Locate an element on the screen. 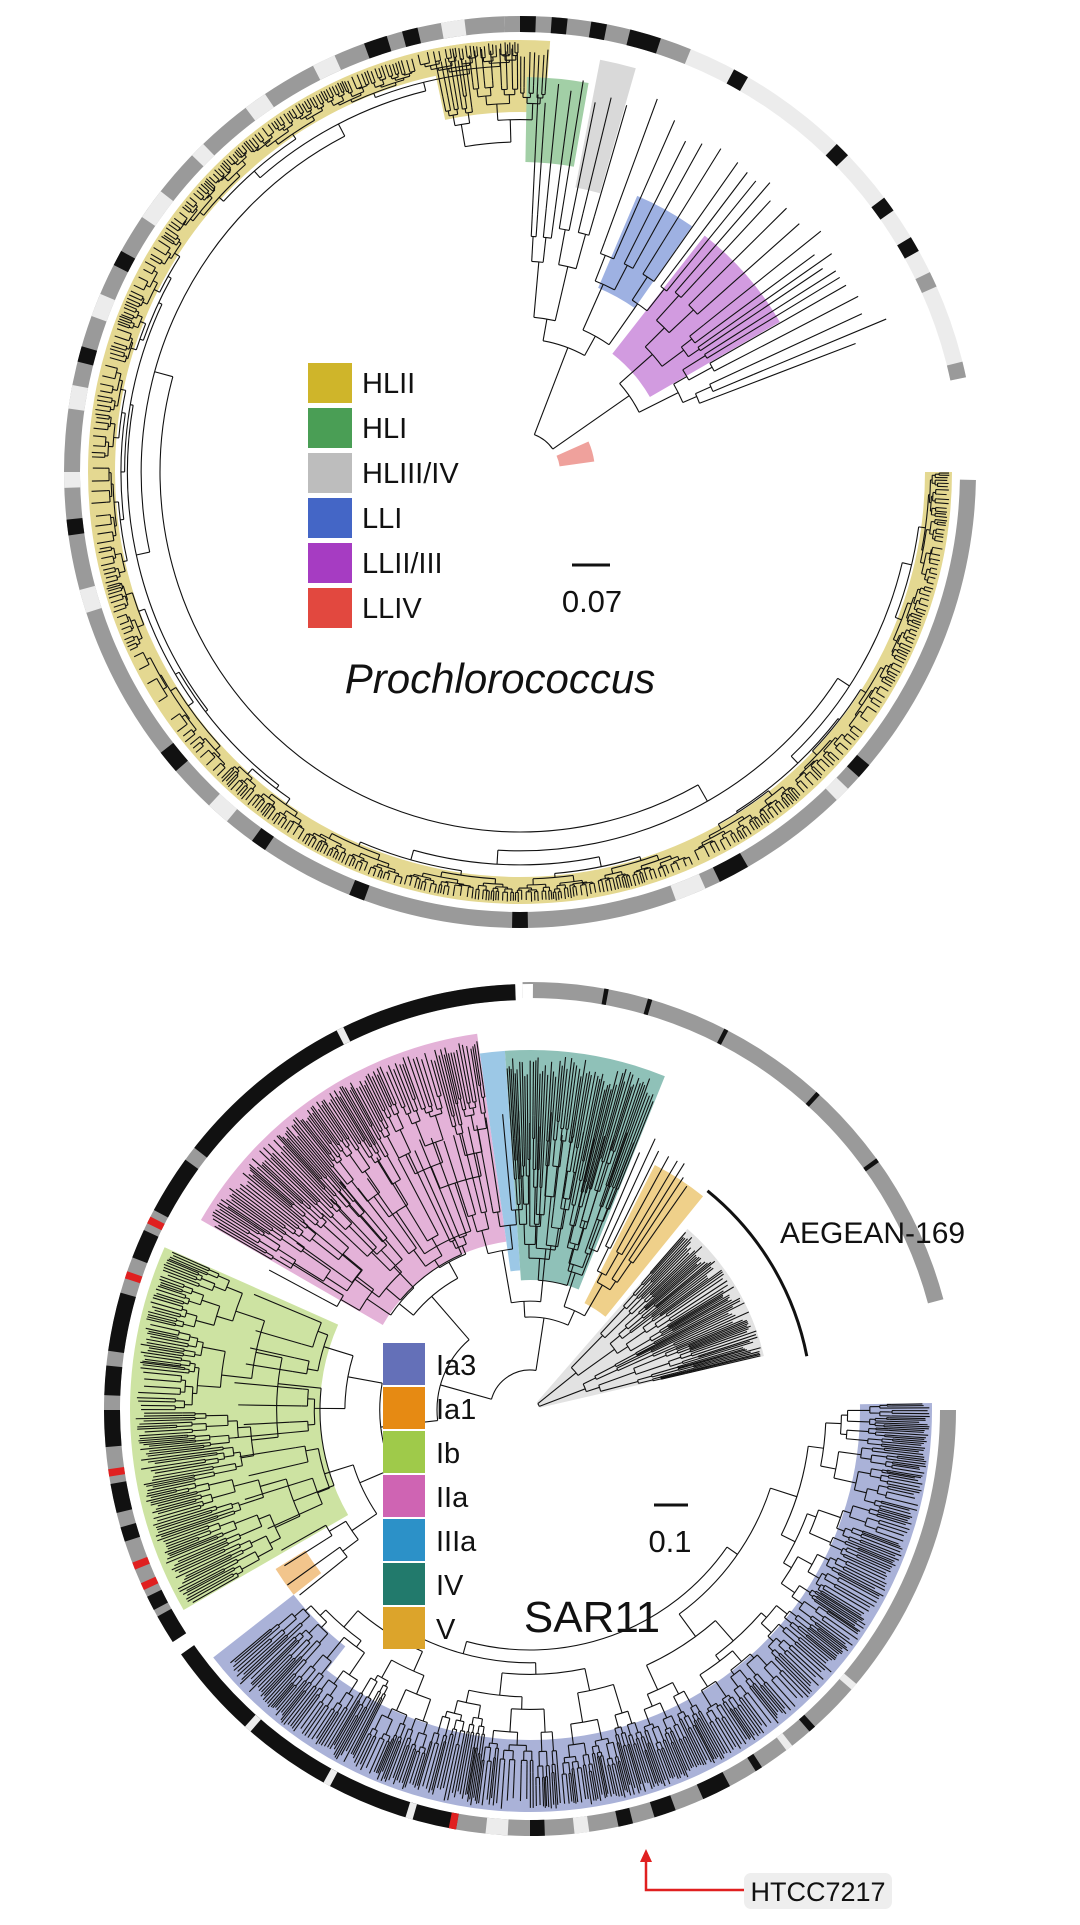  prochlorococcus-legend: HLII HLI HLIII/IV LLI LLII/III LLIV is located at coordinates (383, 495).